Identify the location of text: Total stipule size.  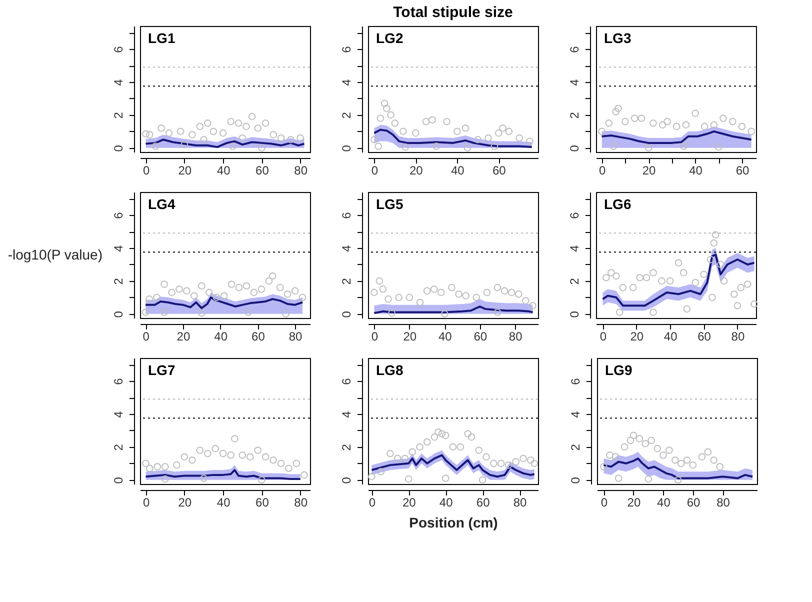
(453, 12).